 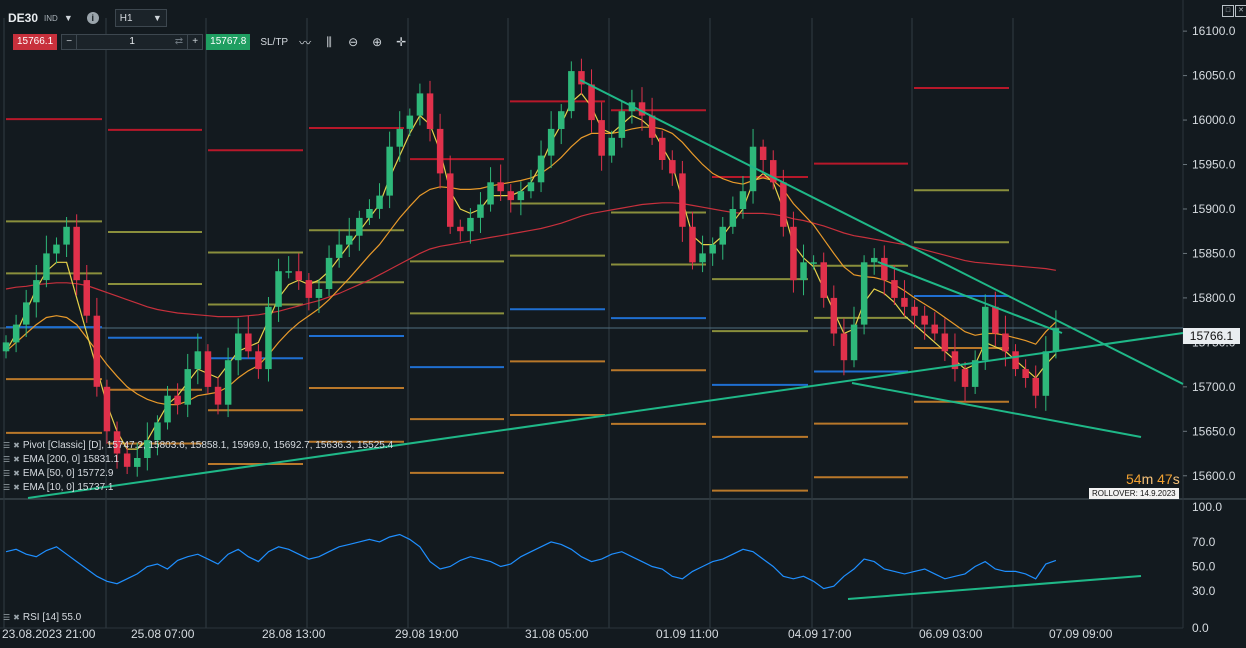 I want to click on symbol-type: IND, so click(x=51, y=18).